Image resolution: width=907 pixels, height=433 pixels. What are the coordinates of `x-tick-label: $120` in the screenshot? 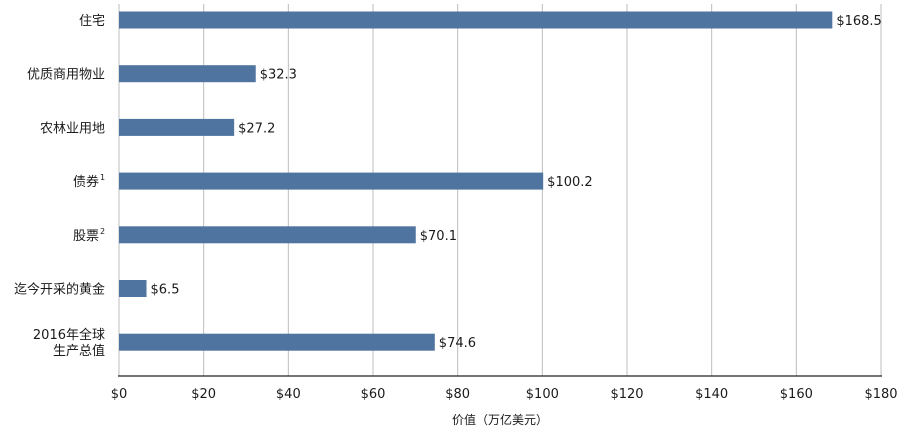 It's located at (626, 394).